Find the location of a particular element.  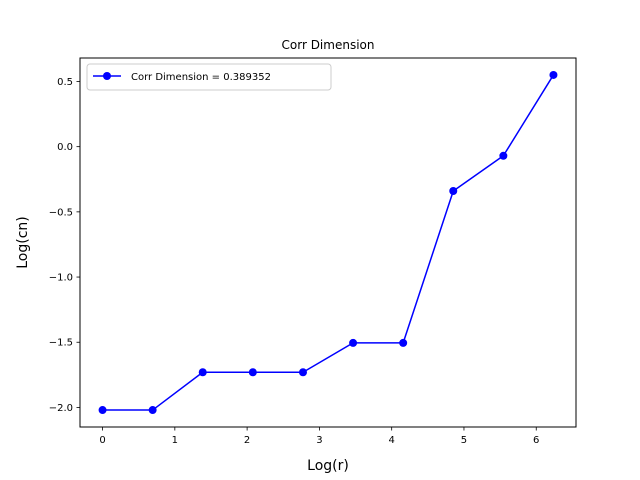

x-tick-label: 3 is located at coordinates (319, 440).